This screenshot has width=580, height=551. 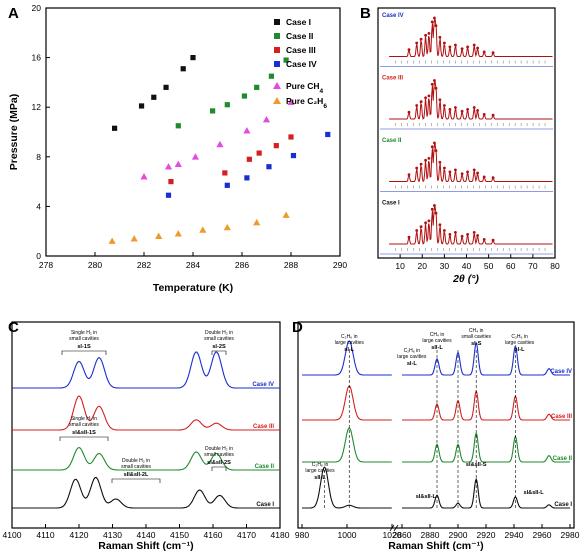 I want to click on x-tick-label: 4110, so click(x=45, y=535).